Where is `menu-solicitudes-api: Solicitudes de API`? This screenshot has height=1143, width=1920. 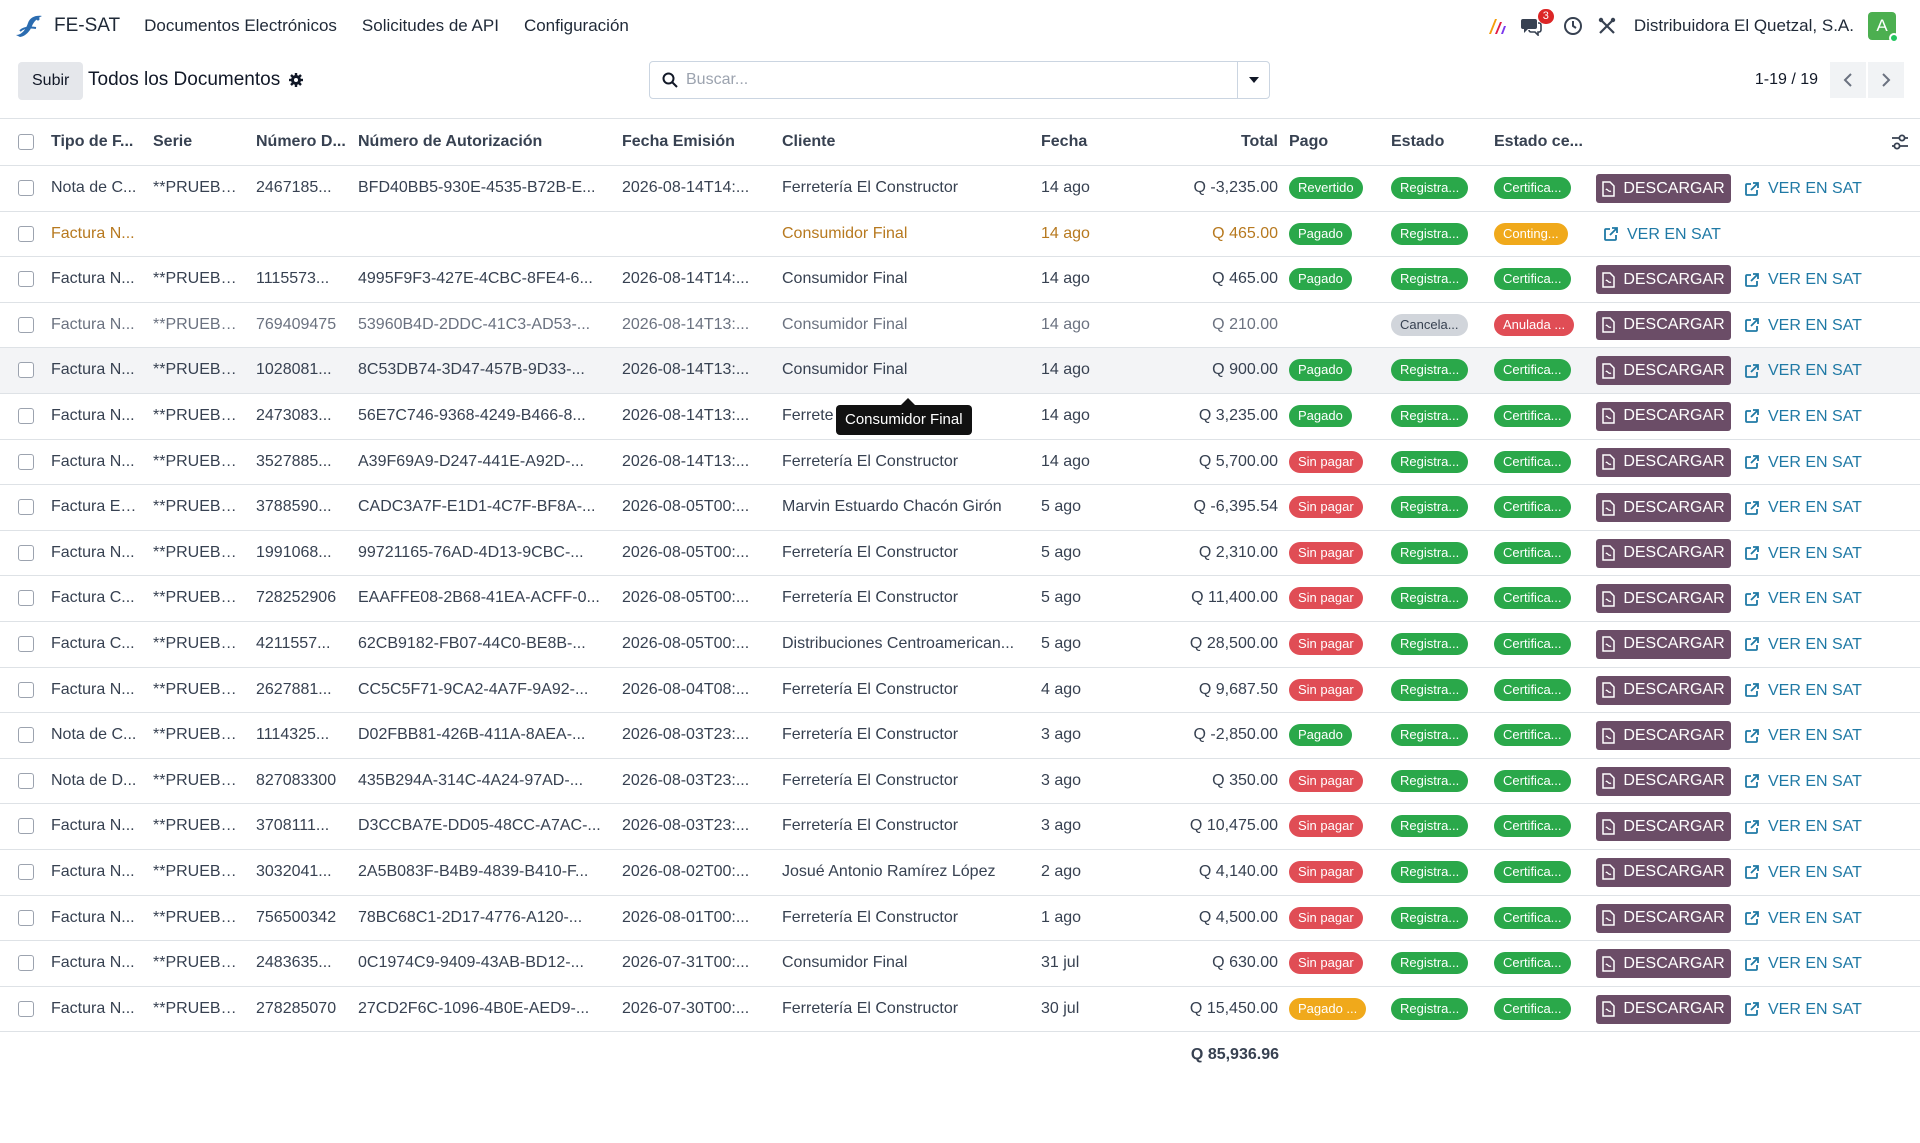
menu-solicitudes-api: Solicitudes de API is located at coordinates (430, 25).